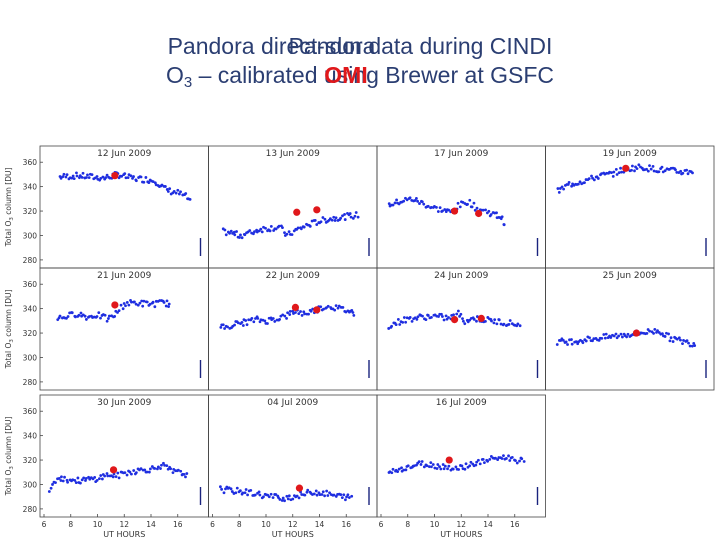 The image size is (720, 540). Describe the element at coordinates (174, 75) in the screenshot. I see `ozone-symbol: O` at that location.